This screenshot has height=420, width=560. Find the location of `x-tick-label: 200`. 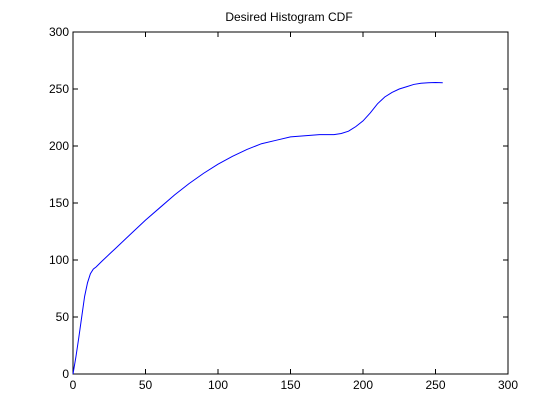

x-tick-label: 200 is located at coordinates (363, 385).